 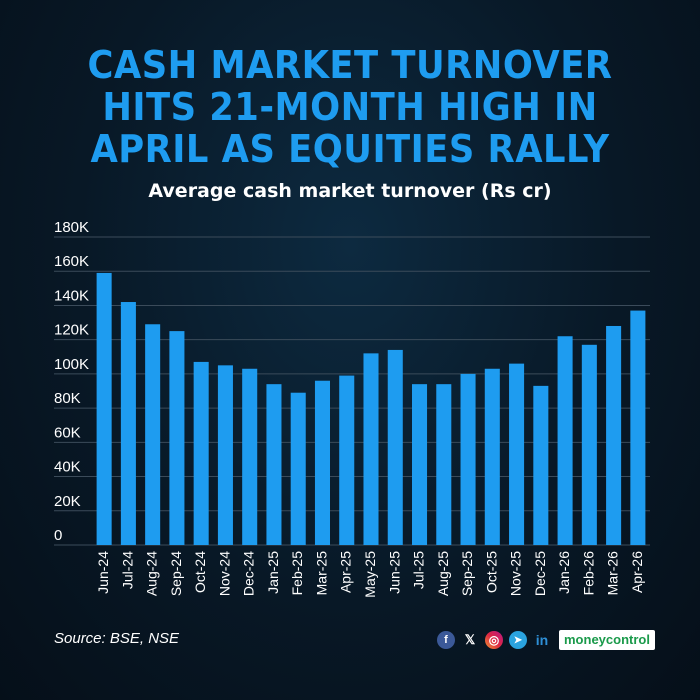 I want to click on y-tick-label: 140K, so click(x=71, y=295).